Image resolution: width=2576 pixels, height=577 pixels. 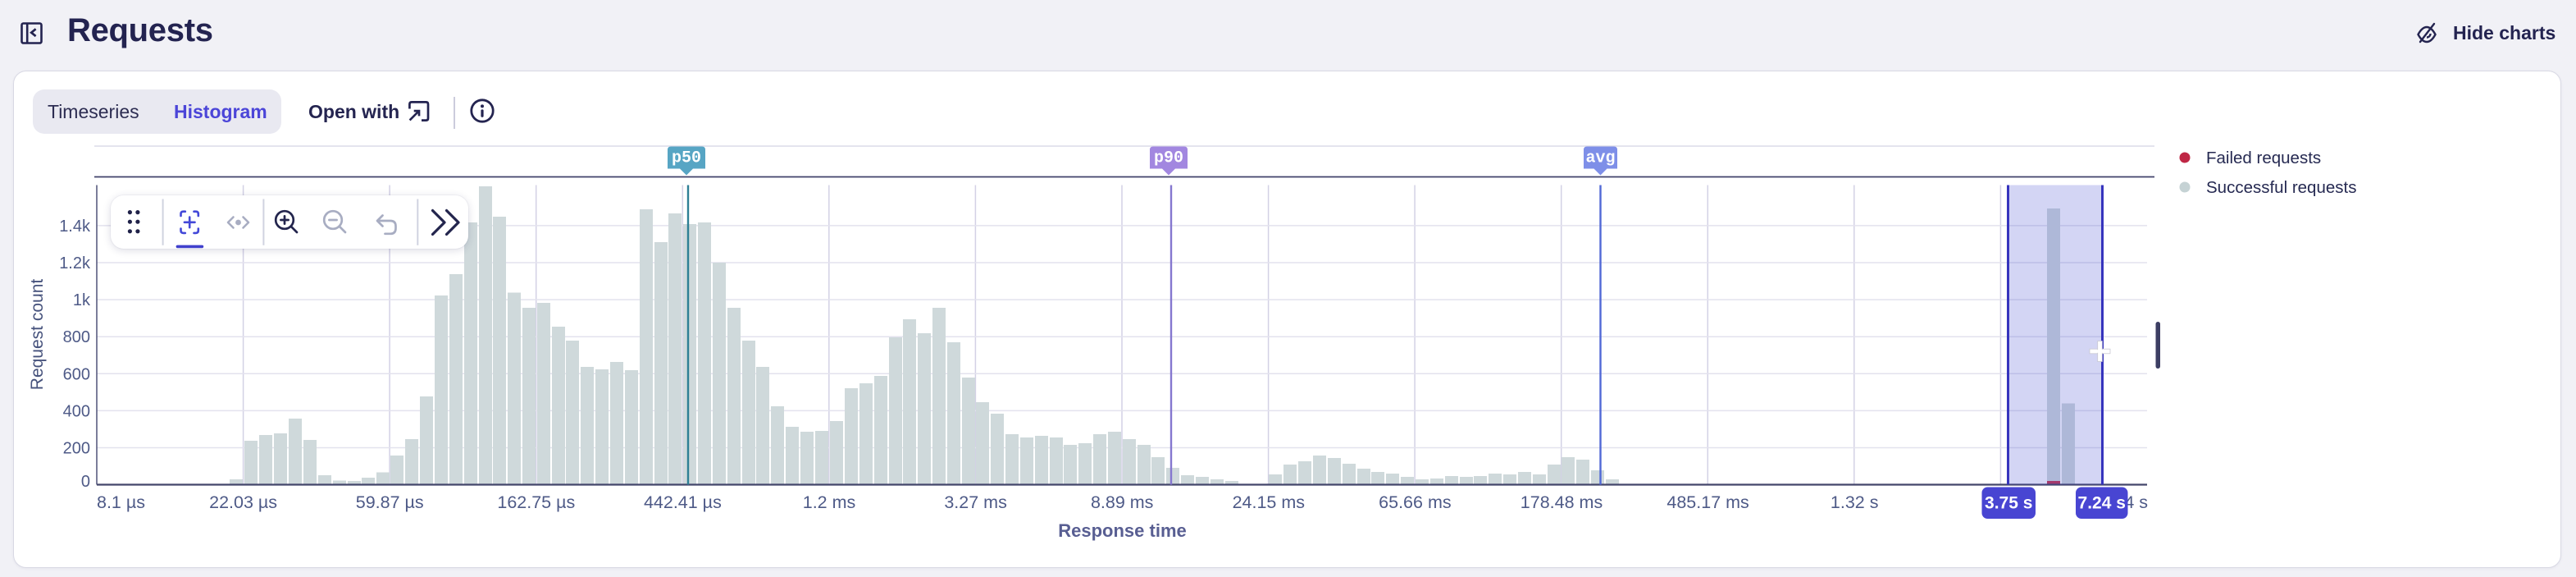 What do you see at coordinates (121, 502) in the screenshot?
I see `svg-text: 8.1 µs` at bounding box center [121, 502].